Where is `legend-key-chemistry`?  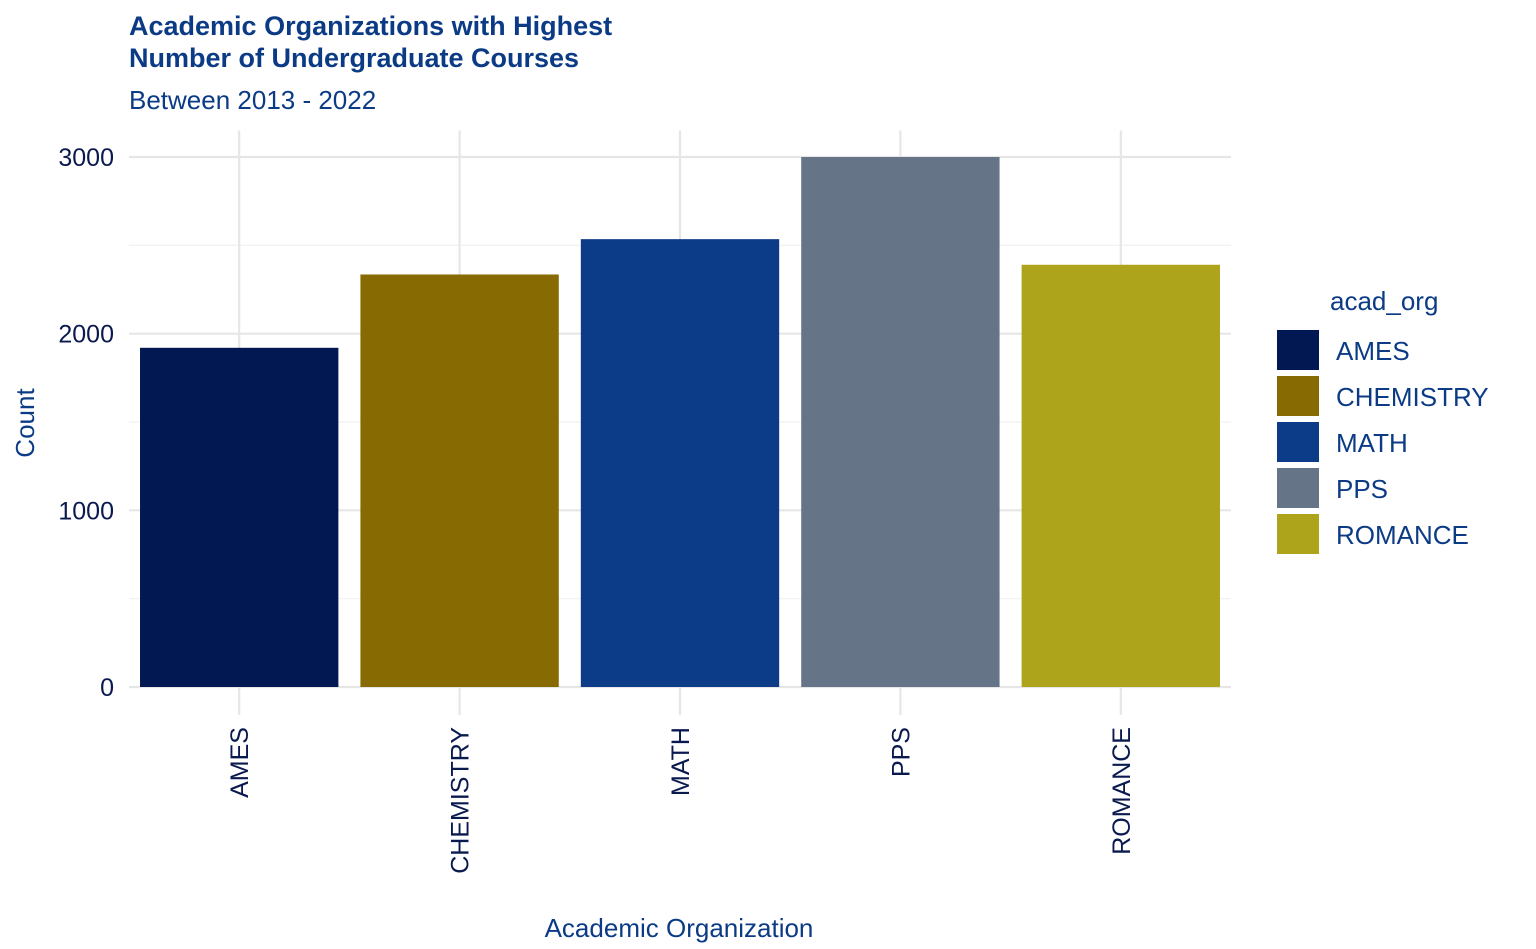
legend-key-chemistry is located at coordinates (1298, 396).